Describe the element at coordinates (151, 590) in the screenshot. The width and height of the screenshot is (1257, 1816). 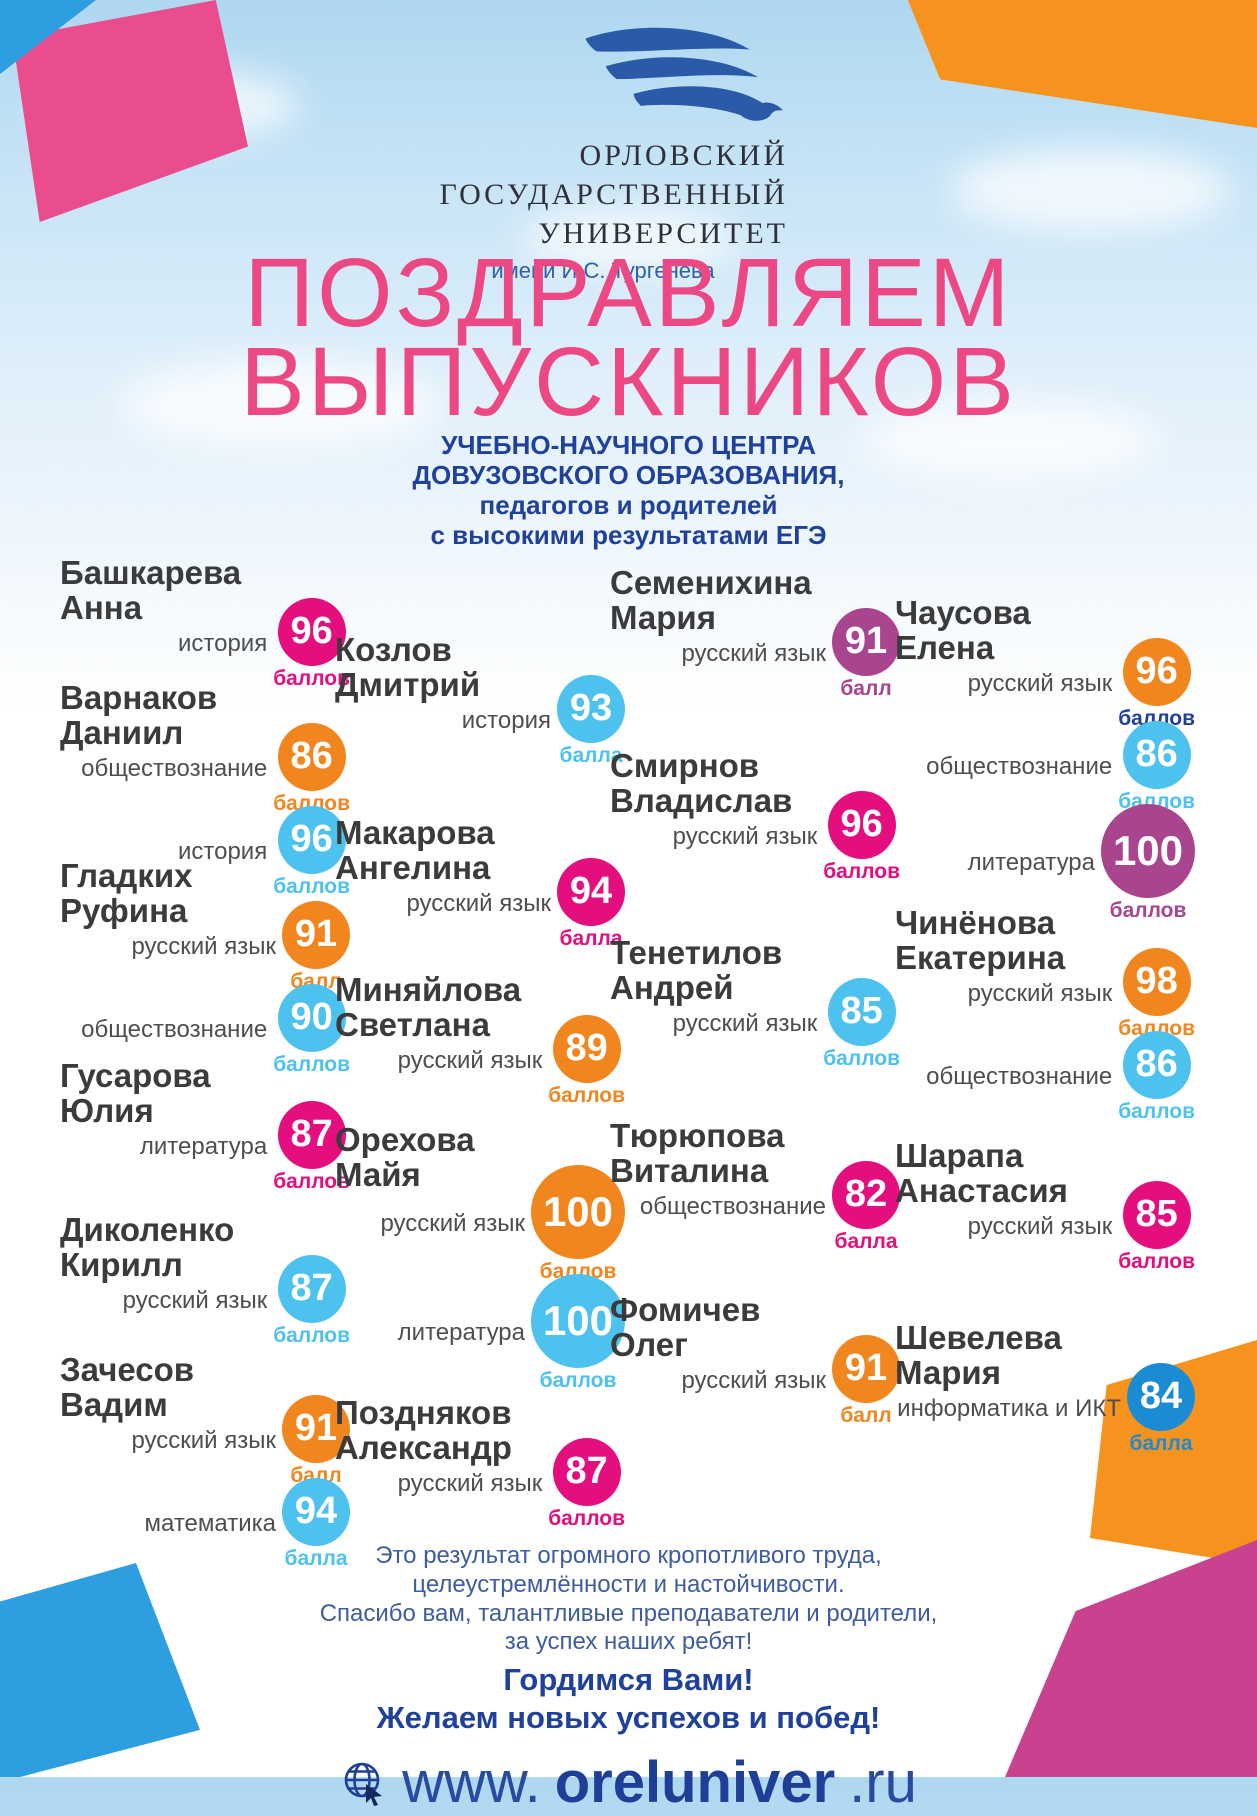
I see `student-name: Башкарева Анна` at that location.